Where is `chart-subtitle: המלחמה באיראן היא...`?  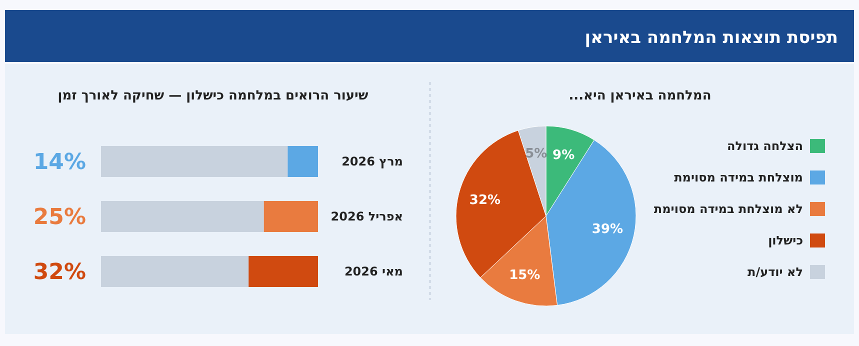 chart-subtitle: המלחמה באיראן היא... is located at coordinates (640, 96).